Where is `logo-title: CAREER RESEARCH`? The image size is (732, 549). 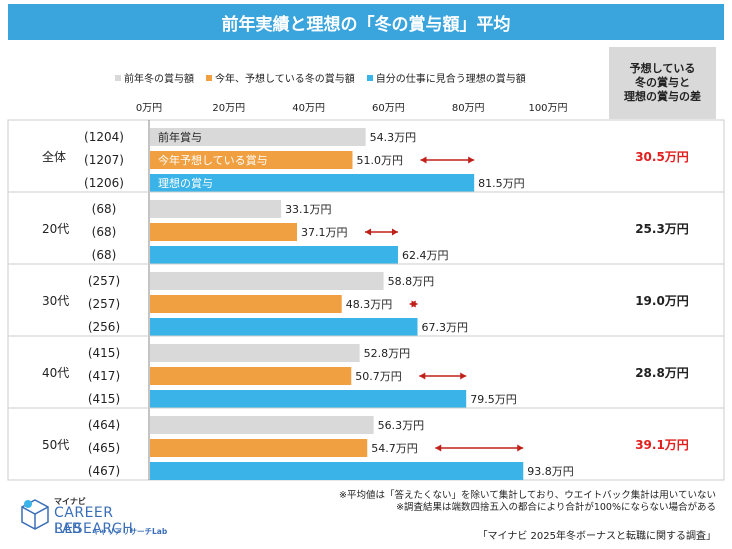
logo-title: CAREER RESEARCH is located at coordinates (94, 521).